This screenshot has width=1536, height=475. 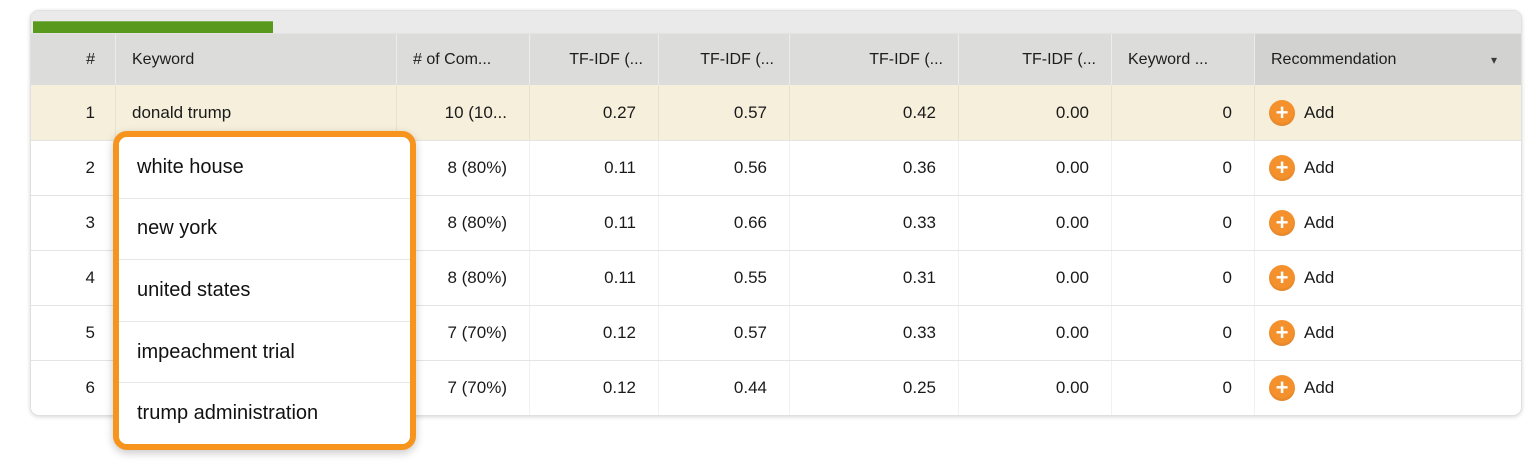 What do you see at coordinates (750, 387) in the screenshot?
I see `tfidf-2-value: 0.44` at bounding box center [750, 387].